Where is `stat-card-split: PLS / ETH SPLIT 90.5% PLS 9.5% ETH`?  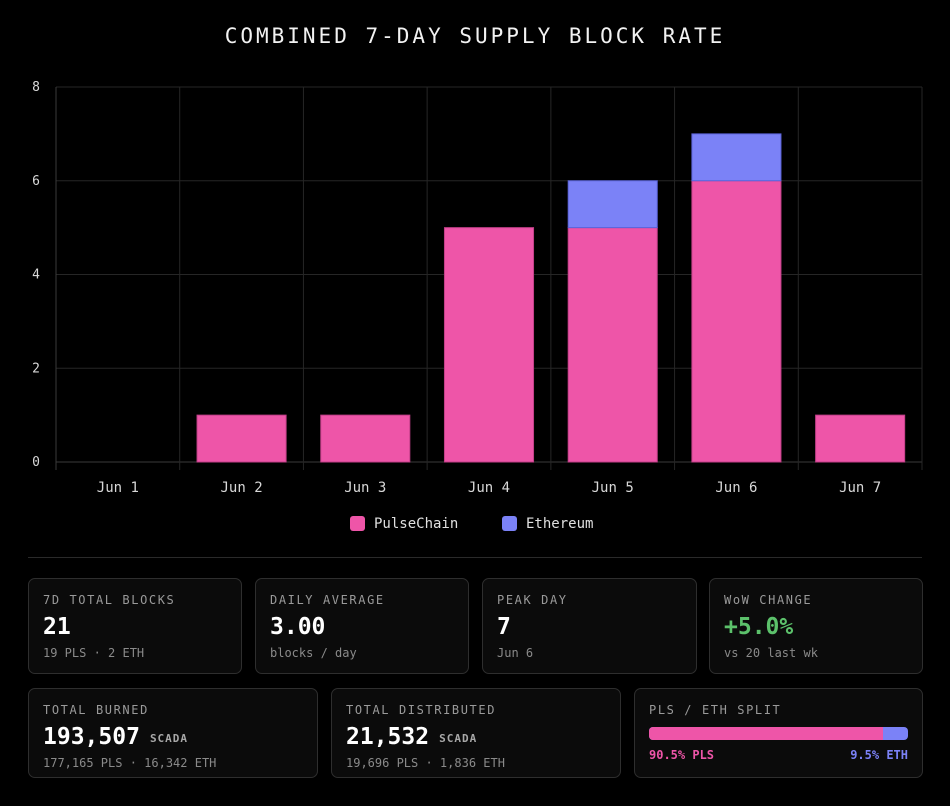 stat-card-split: PLS / ETH SPLIT 90.5% PLS 9.5% ETH is located at coordinates (778, 733).